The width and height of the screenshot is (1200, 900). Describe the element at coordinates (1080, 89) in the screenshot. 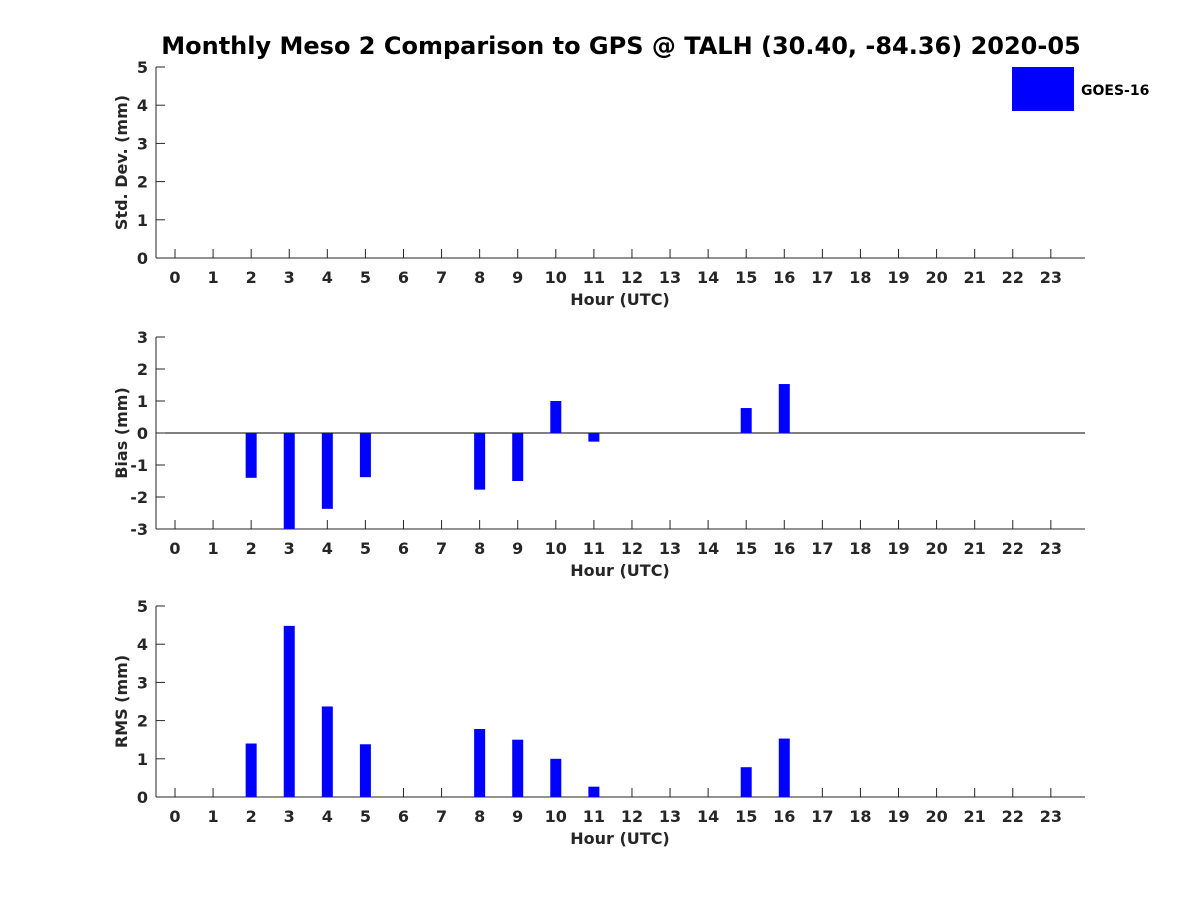

I see `legend: GOES-16` at that location.